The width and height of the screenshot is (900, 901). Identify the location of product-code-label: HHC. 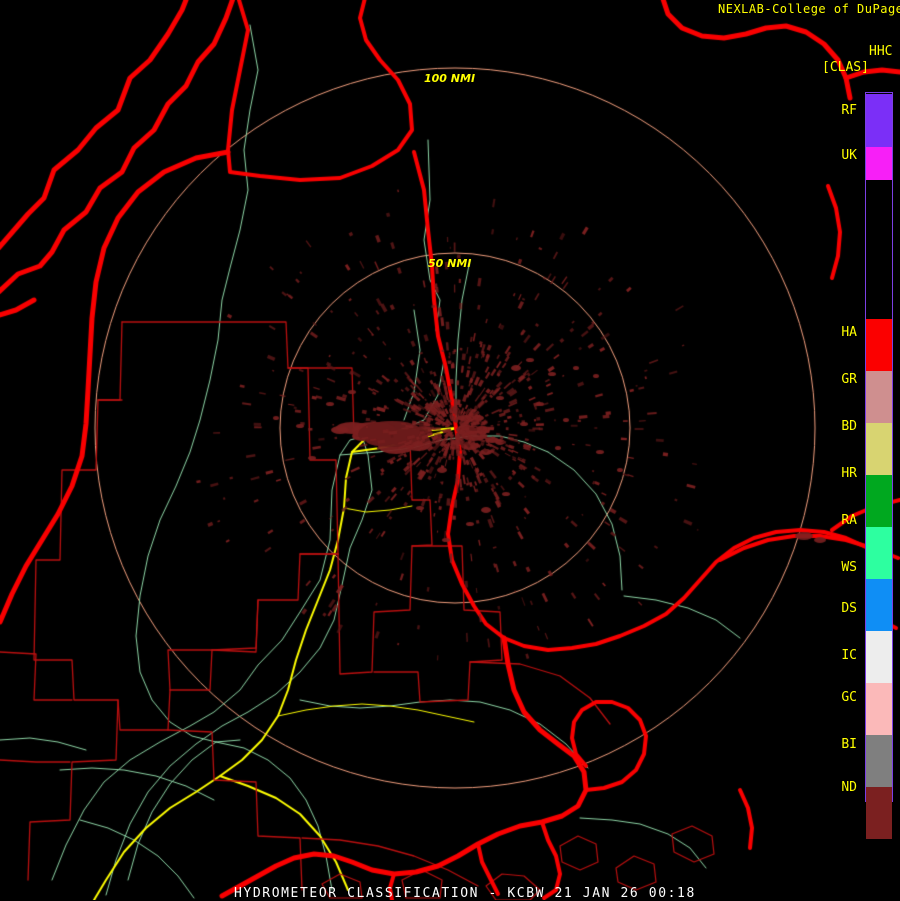
(881, 51).